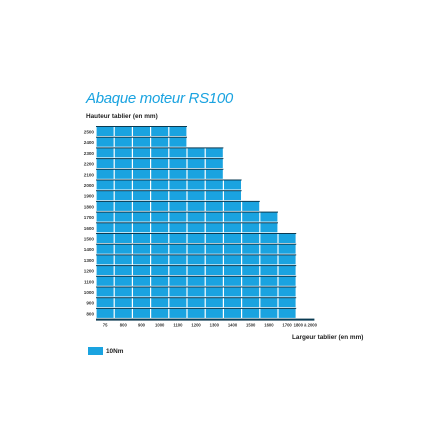  Describe the element at coordinates (251, 325) in the screenshot. I see `x-tick-label: 1500` at that location.